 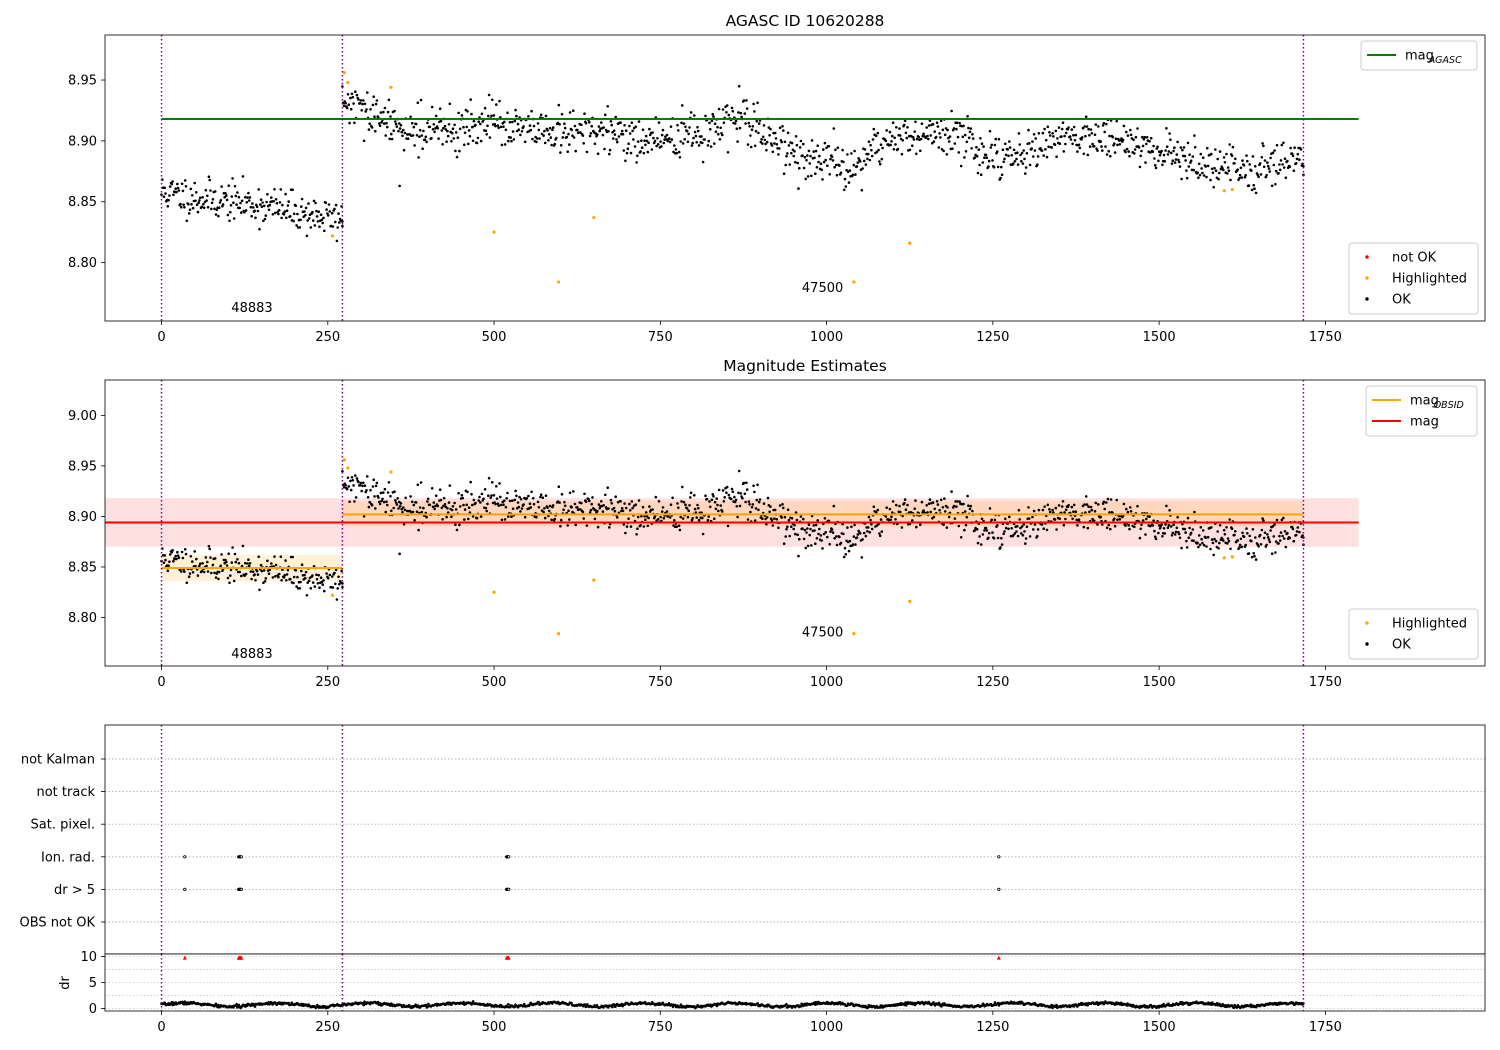 What do you see at coordinates (1159, 682) in the screenshot?
I see `x-tick-label: 1500` at bounding box center [1159, 682].